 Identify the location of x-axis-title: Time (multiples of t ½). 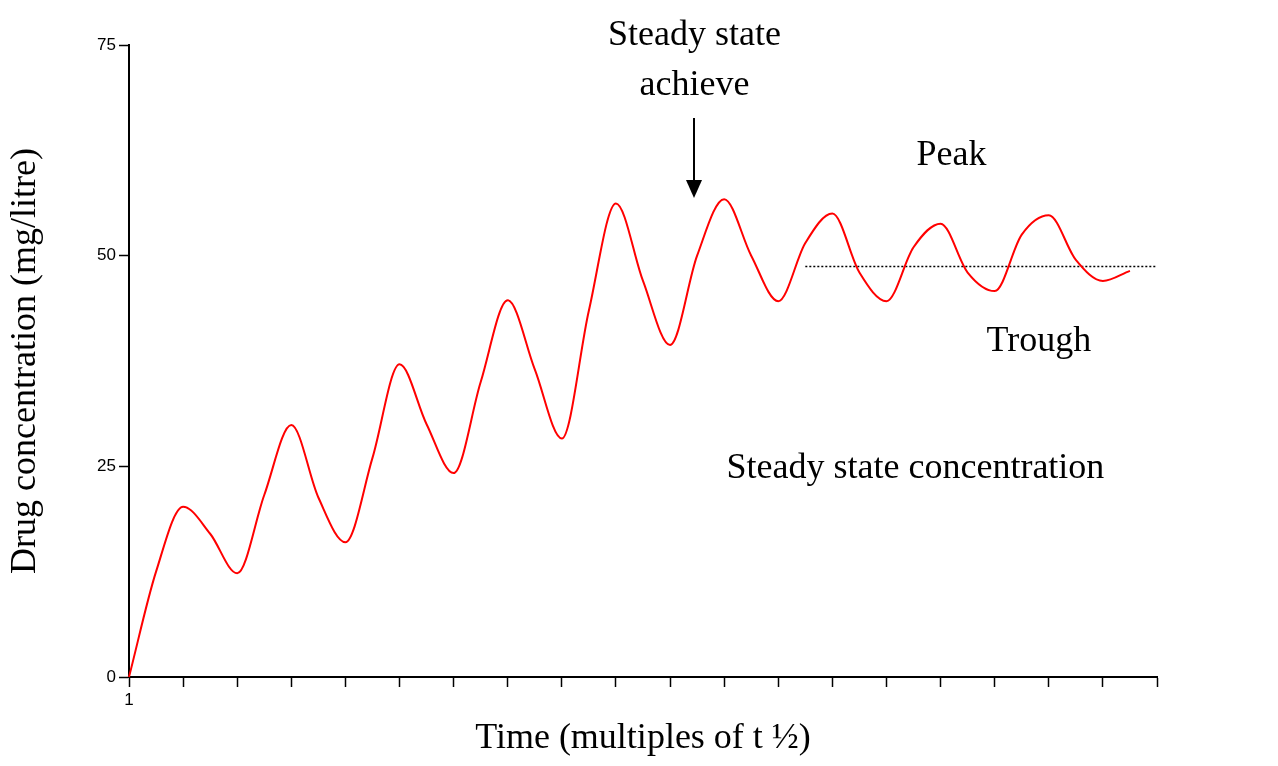
(643, 735).